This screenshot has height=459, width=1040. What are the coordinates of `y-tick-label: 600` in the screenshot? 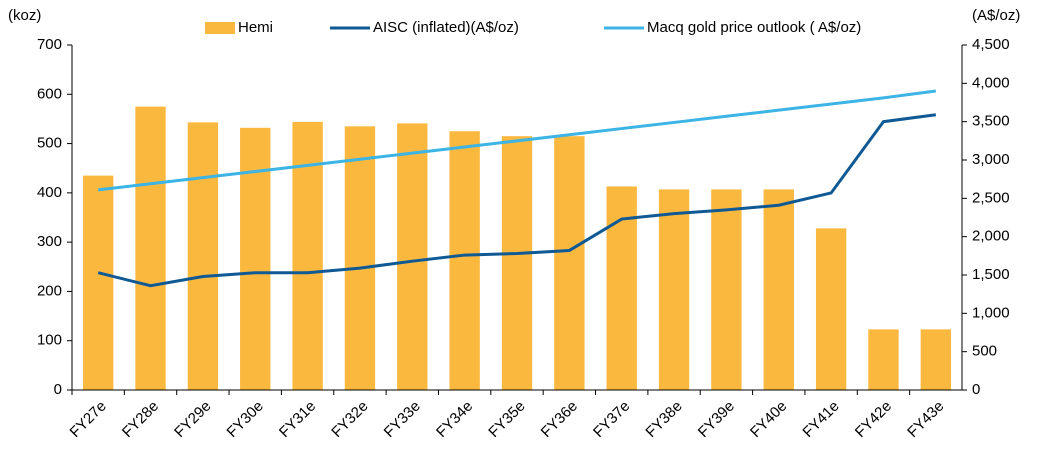 It's located at (49, 93).